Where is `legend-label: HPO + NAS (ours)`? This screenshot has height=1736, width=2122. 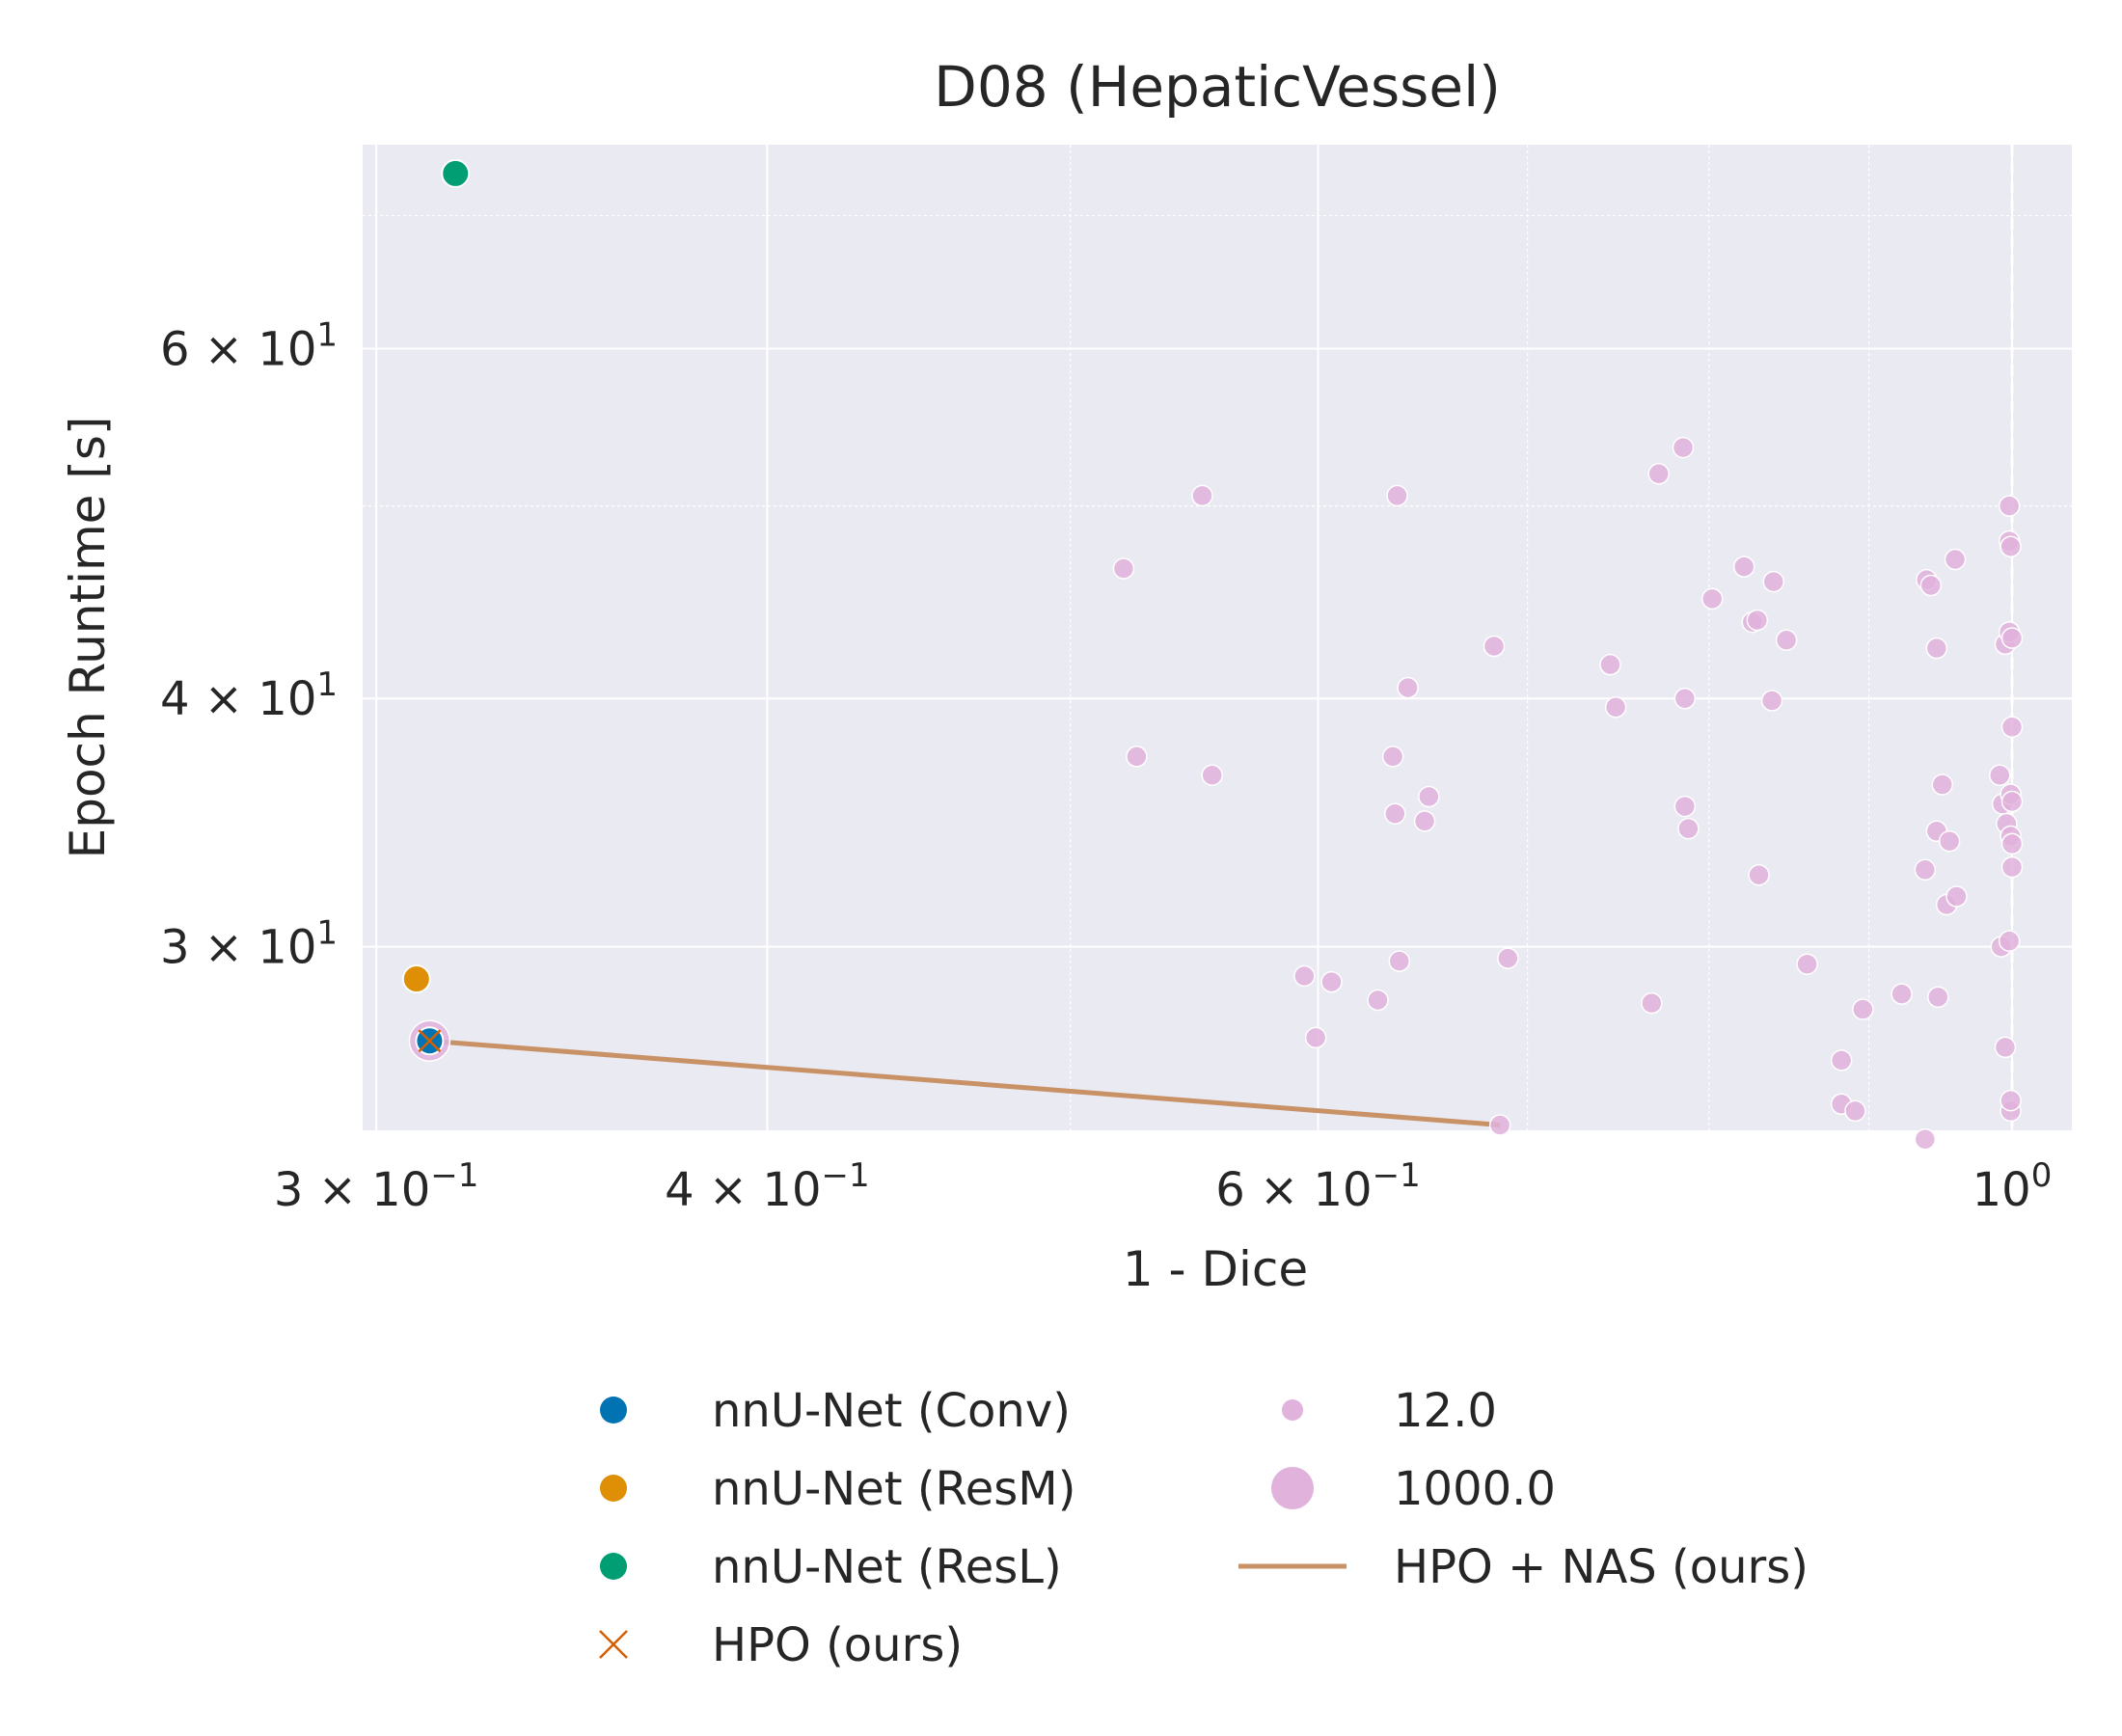 legend-label: HPO + NAS (ours) is located at coordinates (1602, 1567).